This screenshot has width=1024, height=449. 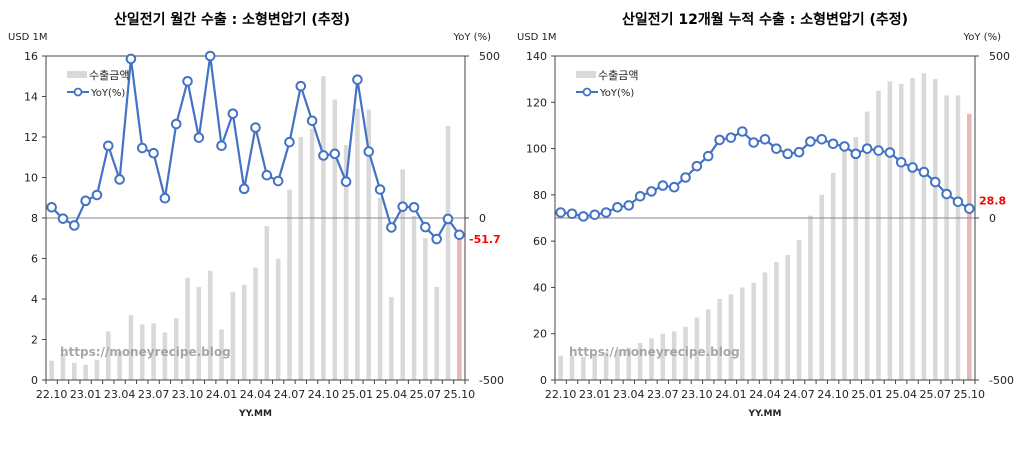 What do you see at coordinates (358, 394) in the screenshot?
I see `x-tick-label: 25.01` at bounding box center [358, 394].